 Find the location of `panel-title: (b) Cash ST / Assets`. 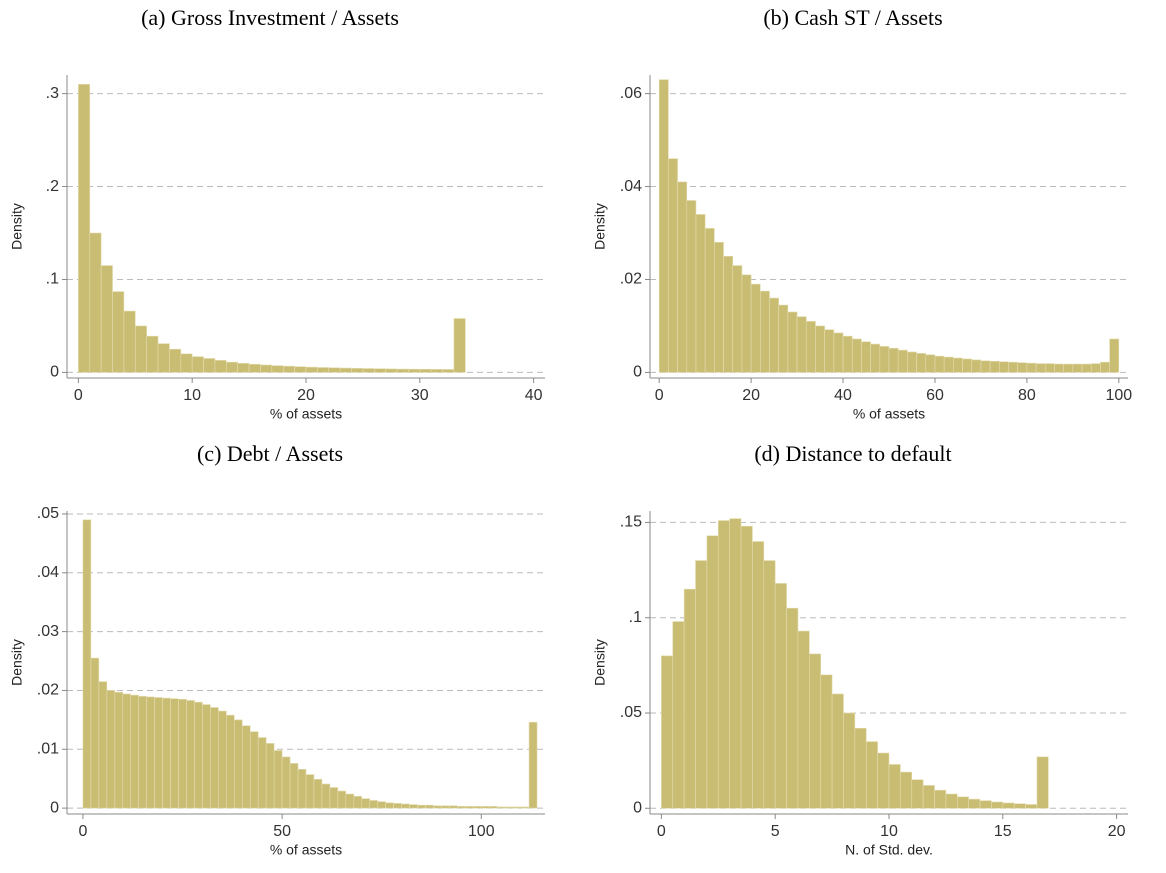

panel-title: (b) Cash ST / Assets is located at coordinates (852, 17).